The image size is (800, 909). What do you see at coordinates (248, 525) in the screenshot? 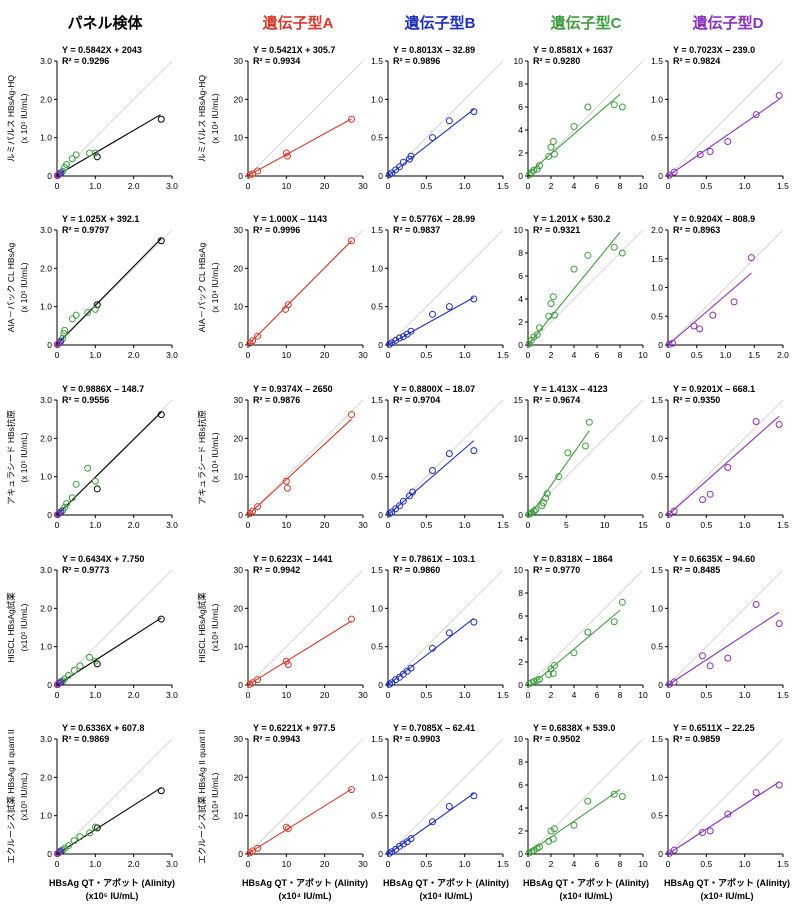
I see `x-tick-label-r2c1-0: 0` at bounding box center [248, 525].